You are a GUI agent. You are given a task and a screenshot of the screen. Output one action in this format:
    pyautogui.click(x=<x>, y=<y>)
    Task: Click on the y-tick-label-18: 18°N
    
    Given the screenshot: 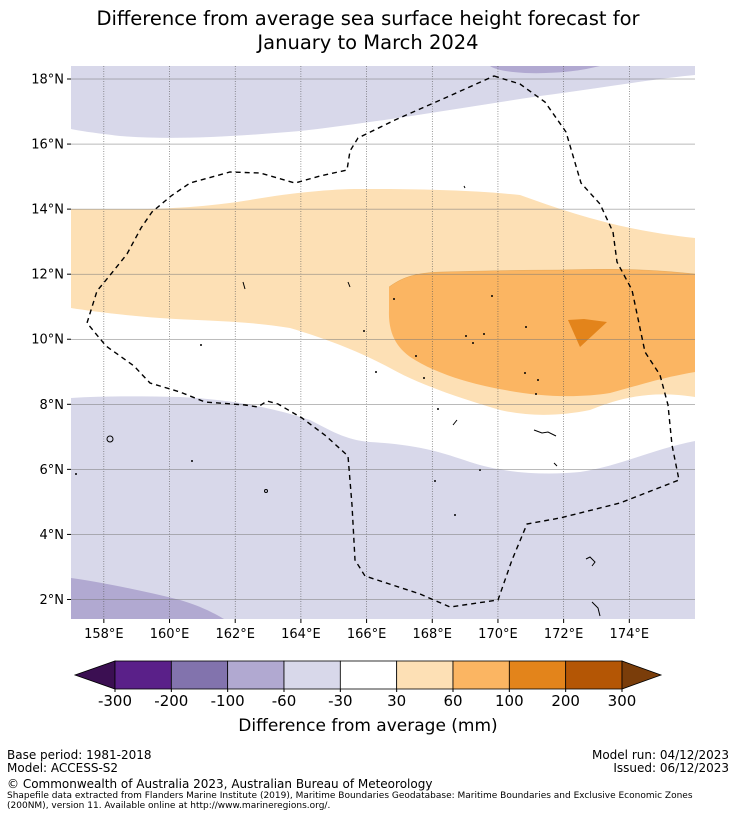 What is the action you would take?
    pyautogui.click(x=47, y=80)
    